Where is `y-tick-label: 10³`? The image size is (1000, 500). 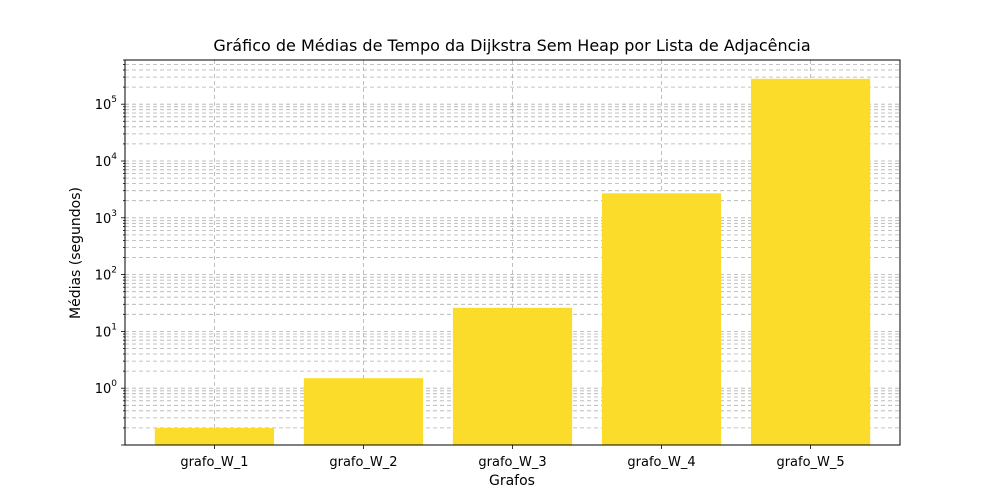 y-tick-label: 10³ is located at coordinates (106, 218).